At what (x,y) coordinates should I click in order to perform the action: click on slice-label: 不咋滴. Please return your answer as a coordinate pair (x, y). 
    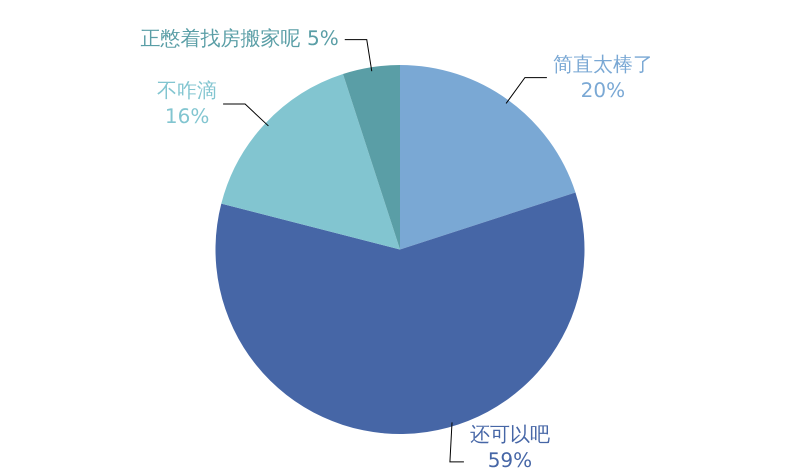
    Looking at the image, I should click on (187, 90).